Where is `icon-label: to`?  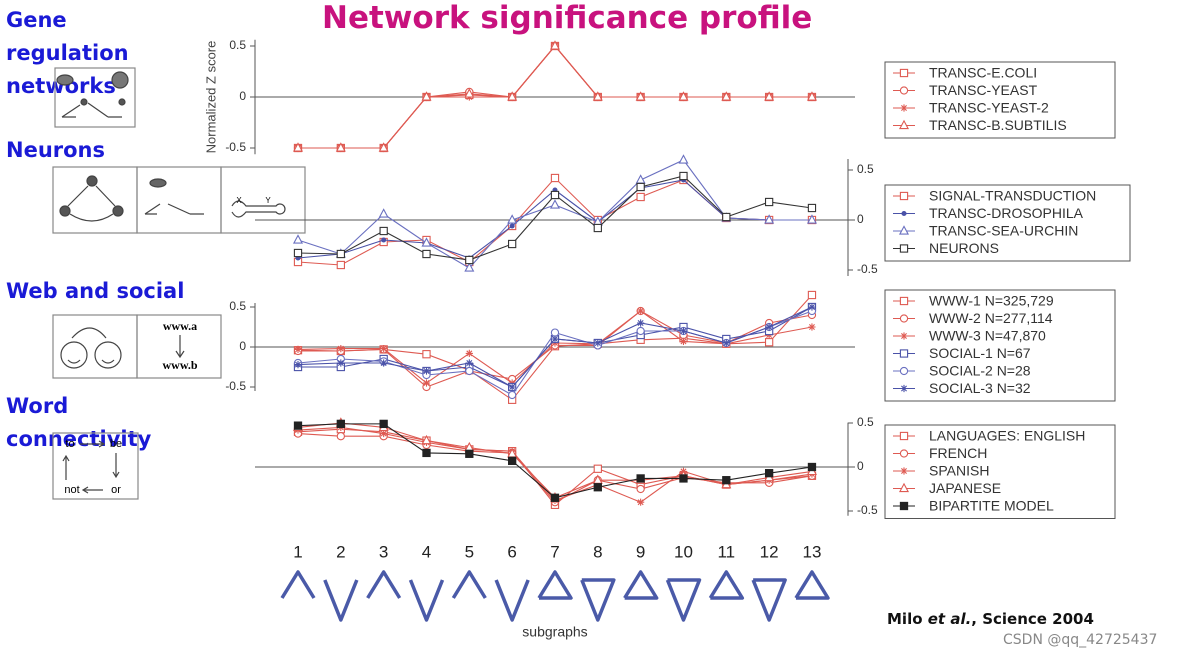 icon-label: to is located at coordinates (69, 444).